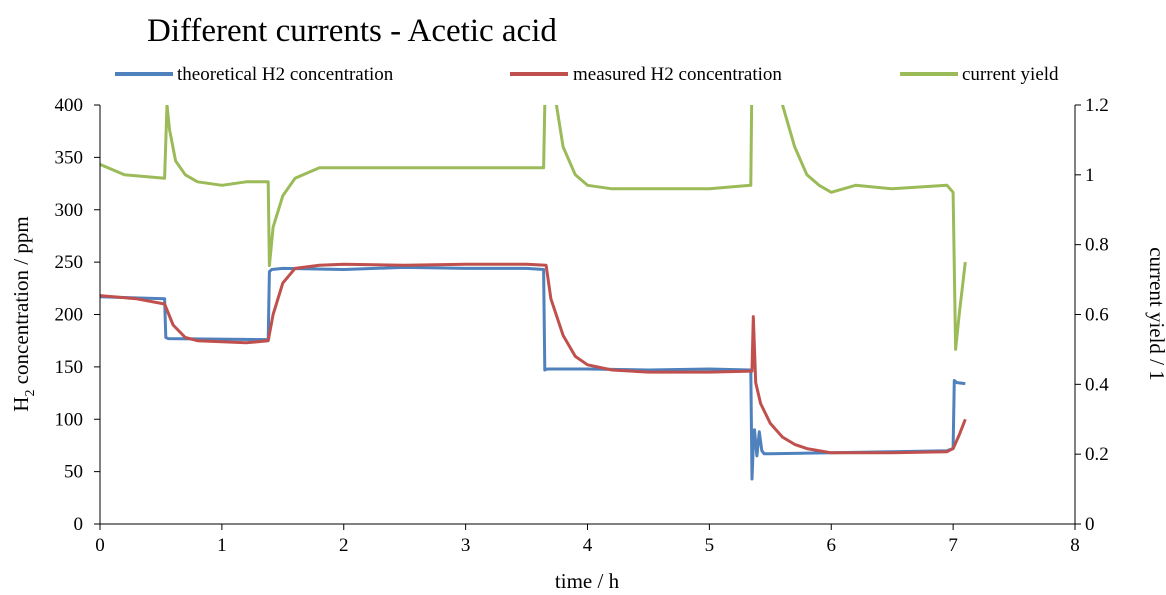 The width and height of the screenshot is (1166, 595). I want to click on x-tick-label: 5, so click(710, 545).